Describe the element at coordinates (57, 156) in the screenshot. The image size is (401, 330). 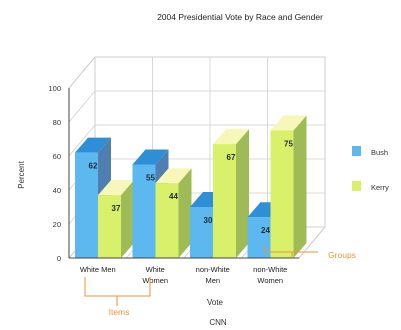
I see `y-tick-label: 60` at that location.